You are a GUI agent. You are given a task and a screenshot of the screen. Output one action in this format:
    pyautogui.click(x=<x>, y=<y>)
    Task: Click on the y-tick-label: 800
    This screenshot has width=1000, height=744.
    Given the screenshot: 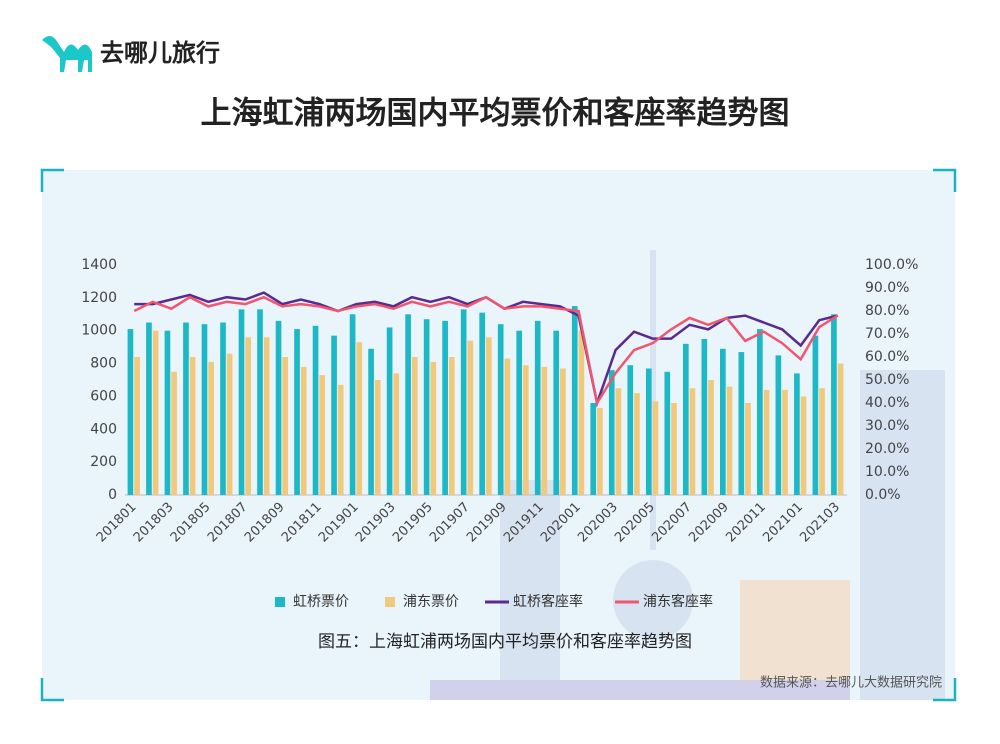 What is the action you would take?
    pyautogui.click(x=103, y=364)
    